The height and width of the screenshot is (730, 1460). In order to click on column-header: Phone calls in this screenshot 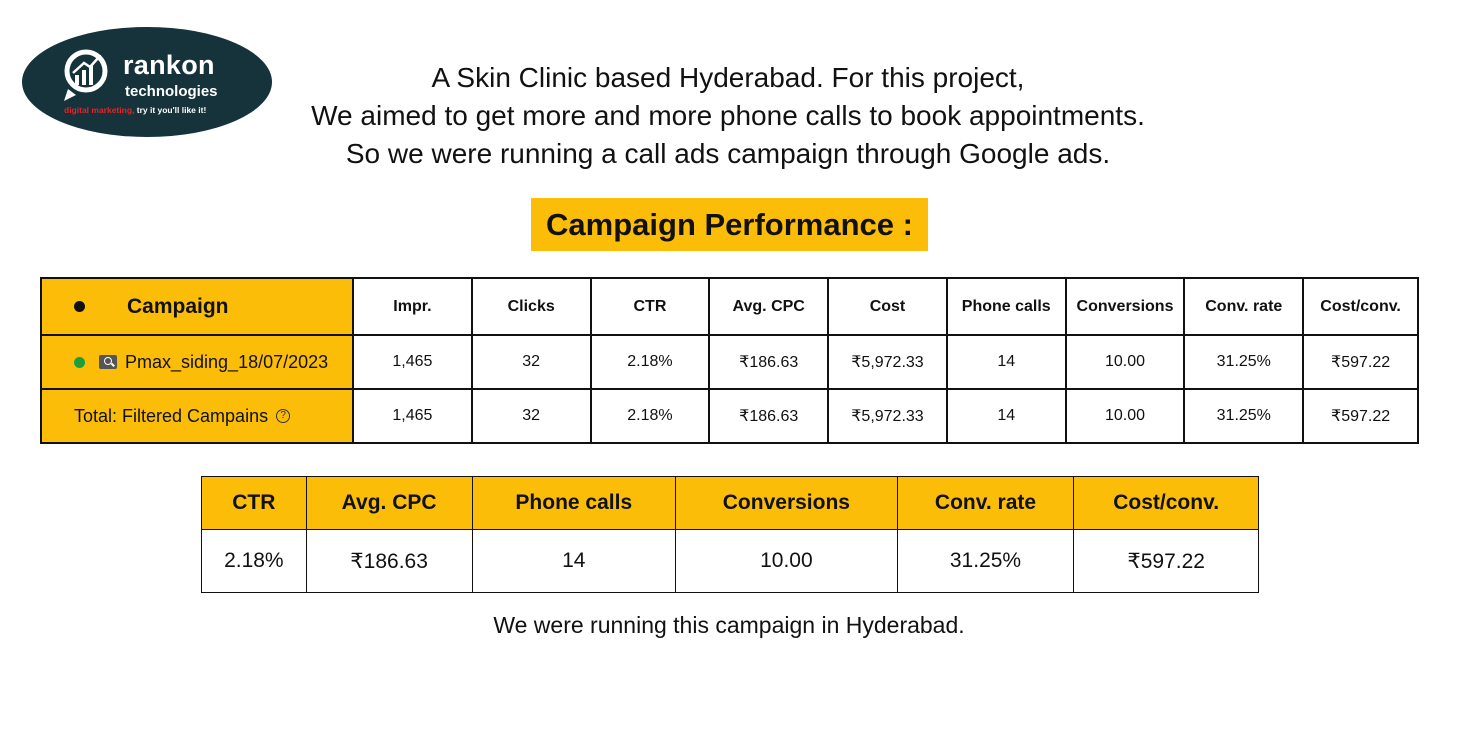, I will do `click(1006, 306)`.